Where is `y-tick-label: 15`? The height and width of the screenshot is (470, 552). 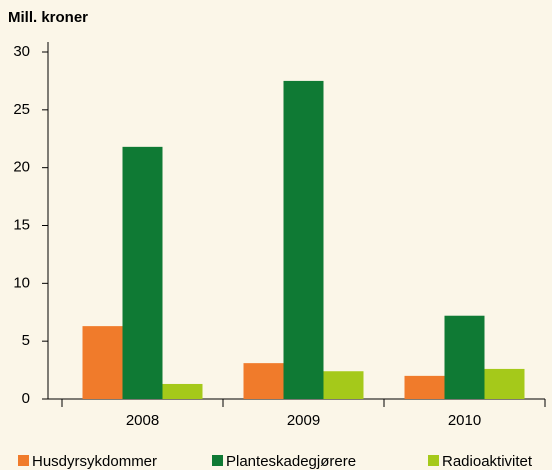 y-tick-label: 15 is located at coordinates (21, 224).